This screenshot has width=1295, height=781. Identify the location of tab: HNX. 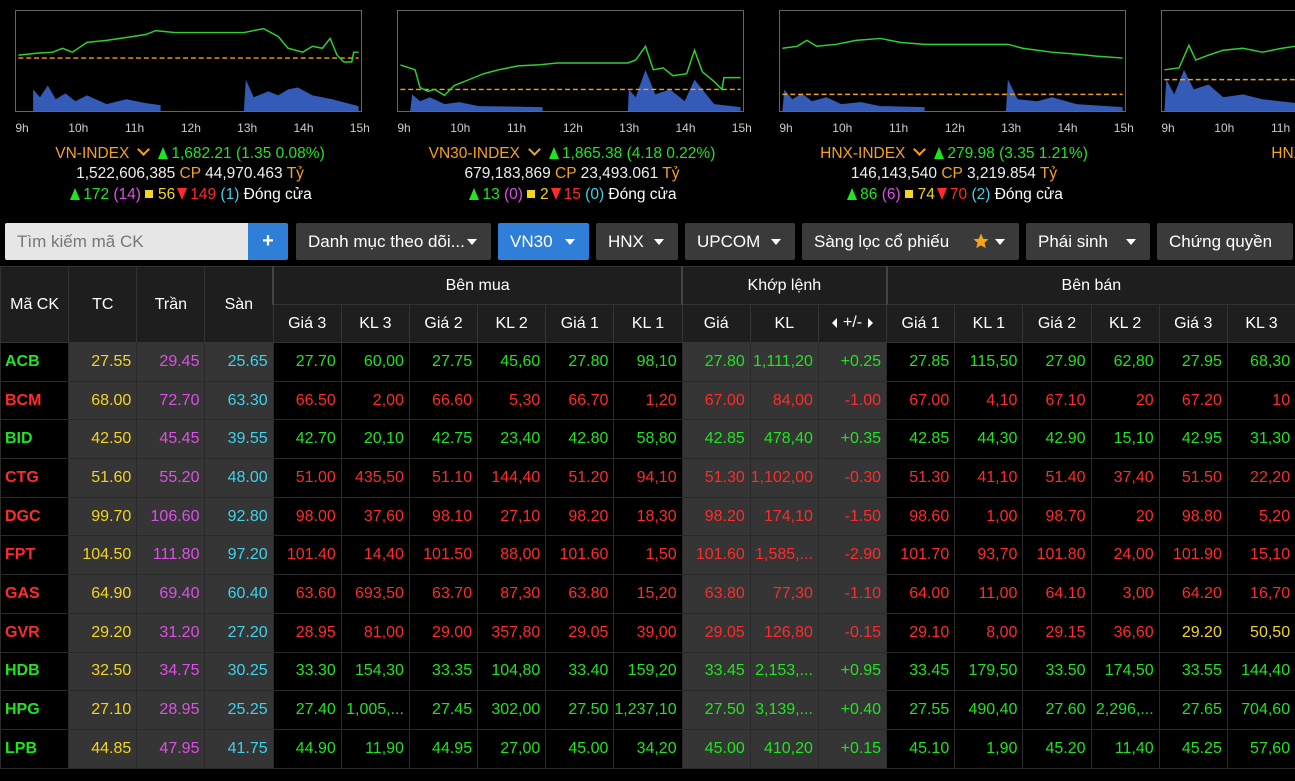
(637, 241).